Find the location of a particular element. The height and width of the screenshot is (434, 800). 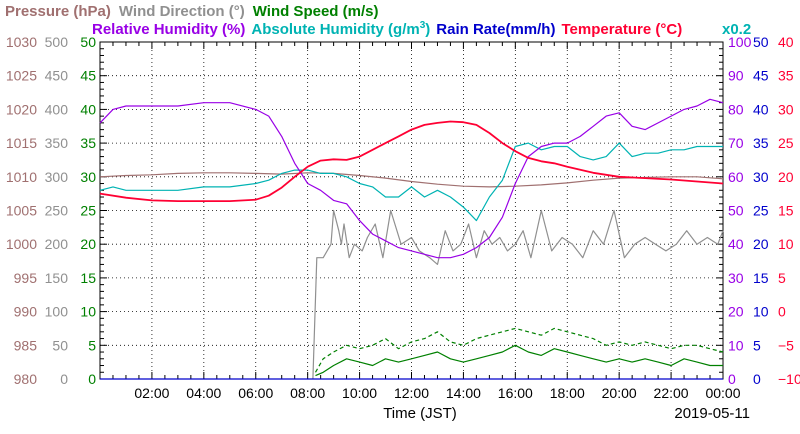

tick-label-relative_humidity: 70 is located at coordinates (736, 143).